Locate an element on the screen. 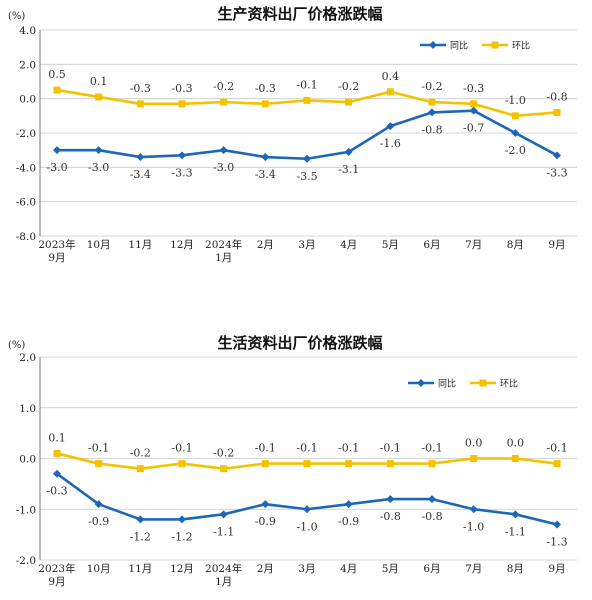 This screenshot has height=600, width=592. chart-title: 生活资料出厂价格涨跌幅 is located at coordinates (299, 343).